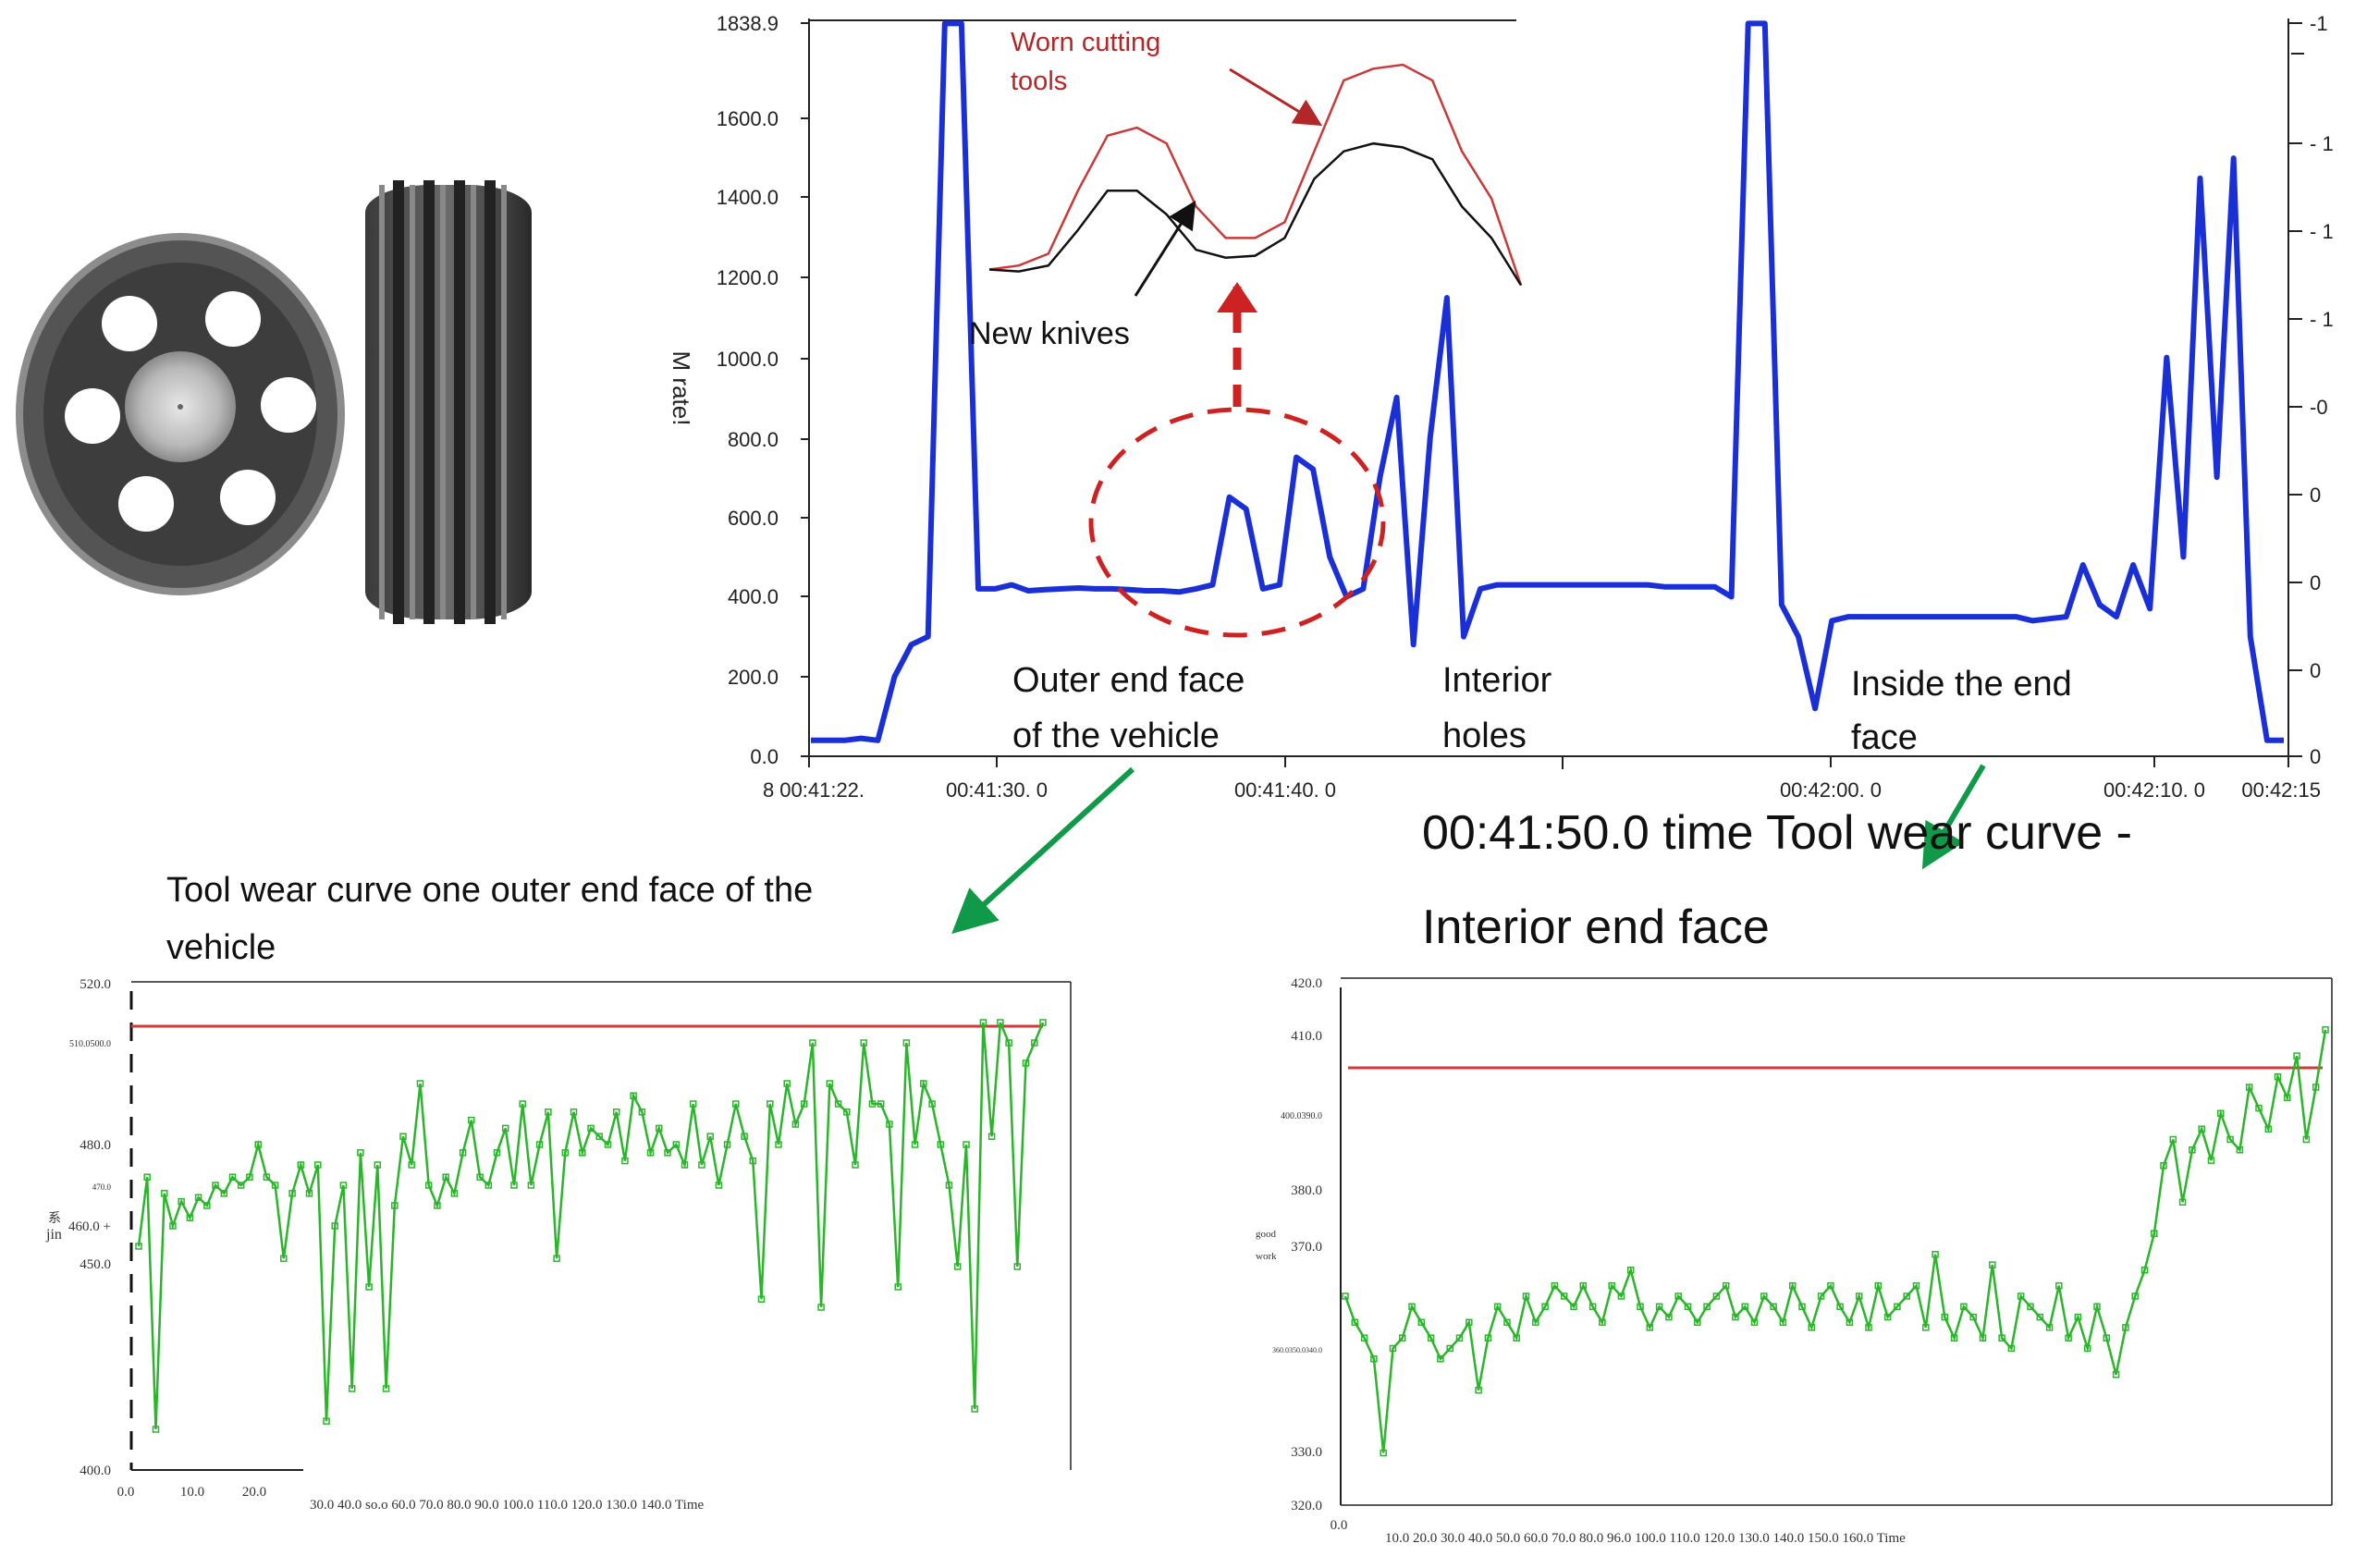  What do you see at coordinates (126, 1492) in the screenshot?
I see `left-x-tick: 0.0` at bounding box center [126, 1492].